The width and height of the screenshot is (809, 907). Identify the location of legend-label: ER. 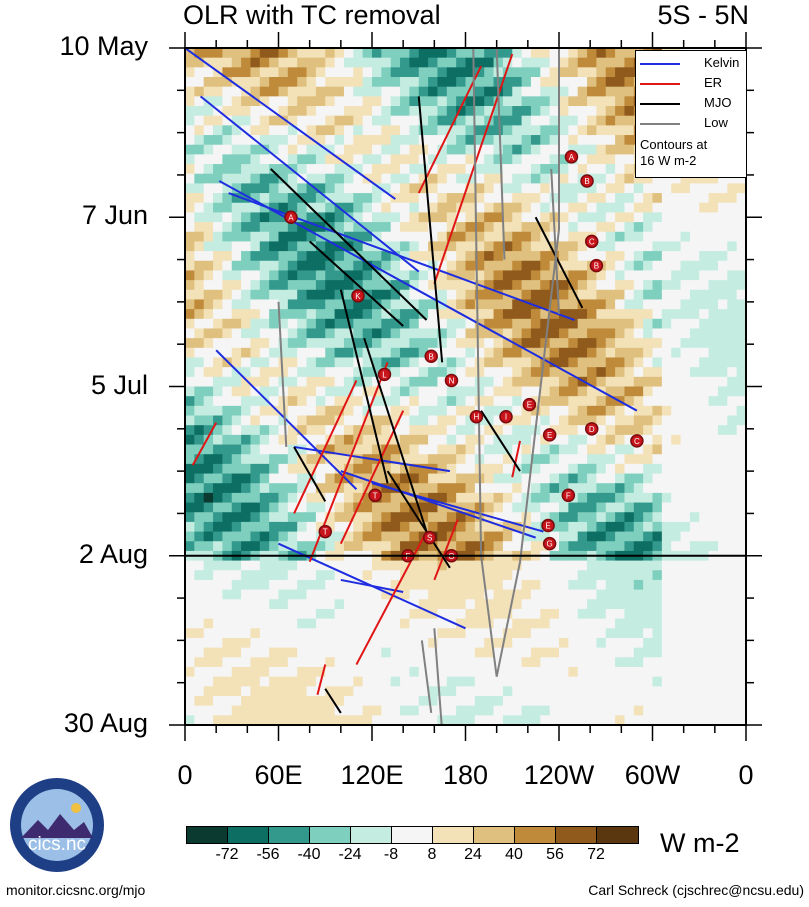
(713, 82).